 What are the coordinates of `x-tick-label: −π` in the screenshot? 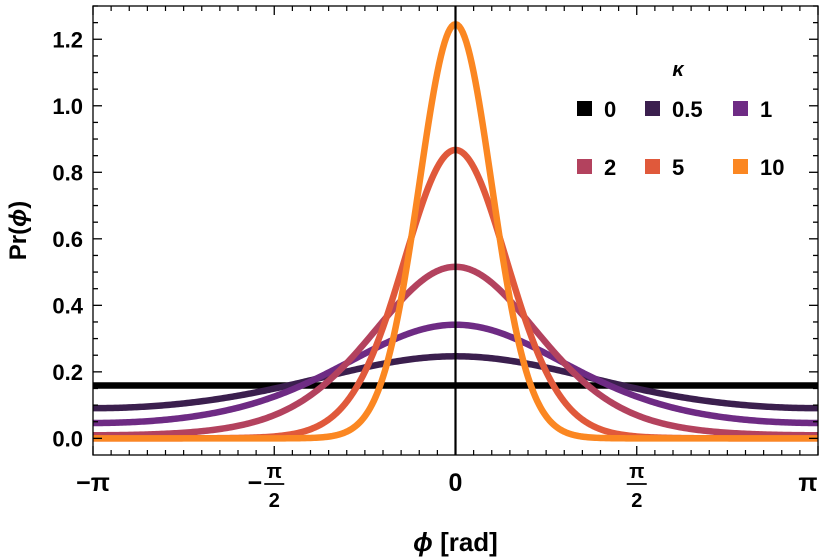 It's located at (93, 483).